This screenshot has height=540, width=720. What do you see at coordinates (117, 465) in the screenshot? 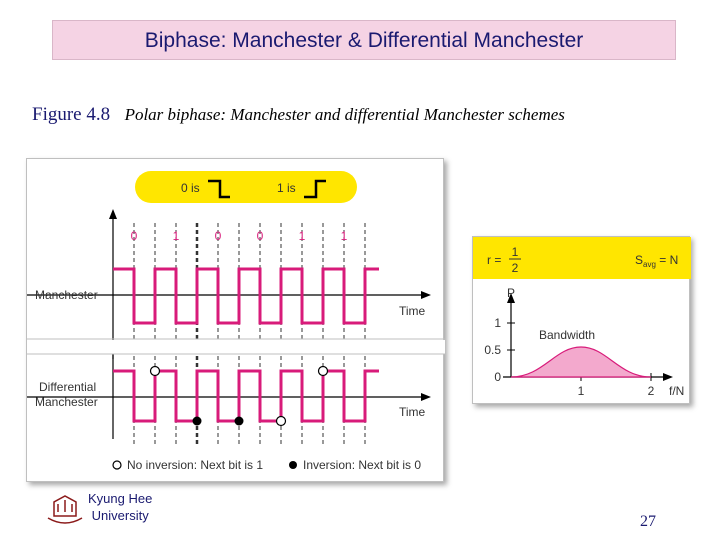
I see `no-inversion-legend-icon` at bounding box center [117, 465].